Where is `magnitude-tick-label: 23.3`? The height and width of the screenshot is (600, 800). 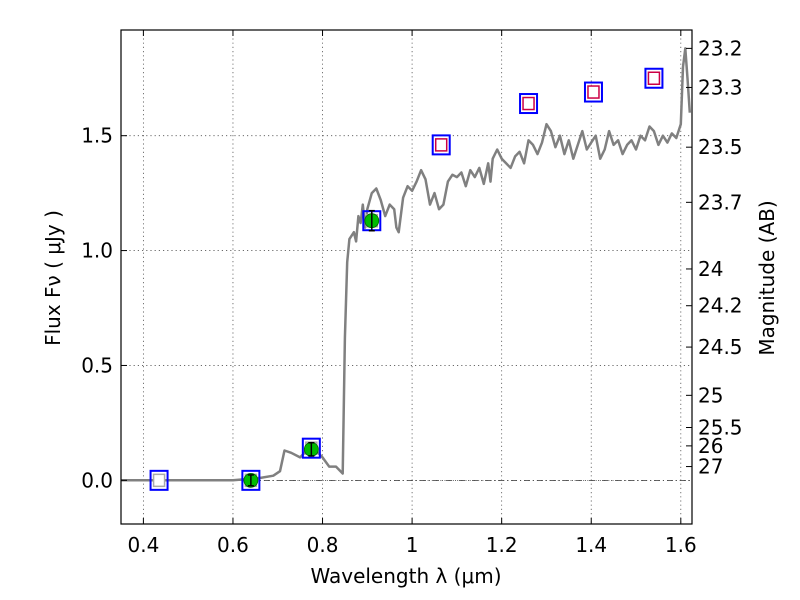
magnitude-tick-label: 23.3 is located at coordinates (720, 87).